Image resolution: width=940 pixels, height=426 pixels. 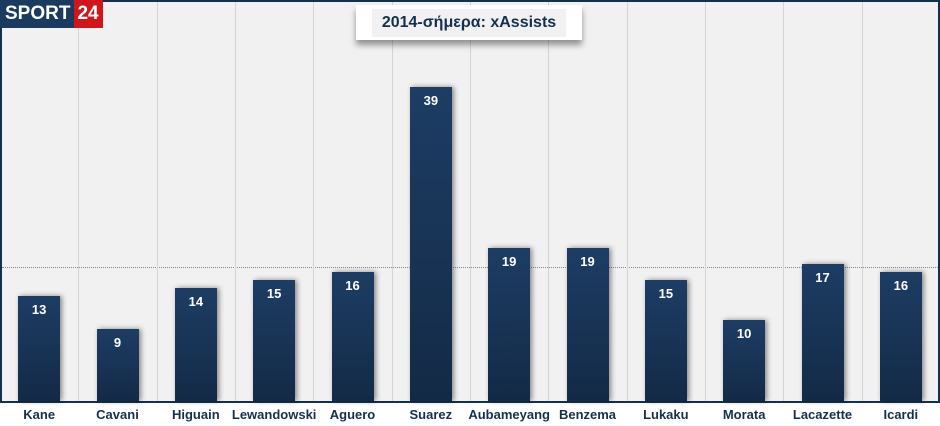 I want to click on x-tick-label: Cavani, so click(x=117, y=414).